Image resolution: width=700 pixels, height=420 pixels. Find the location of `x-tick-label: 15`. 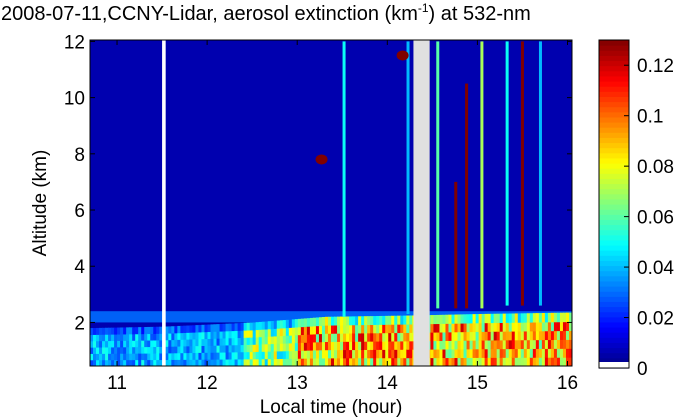

x-tick-label: 15 is located at coordinates (477, 383).